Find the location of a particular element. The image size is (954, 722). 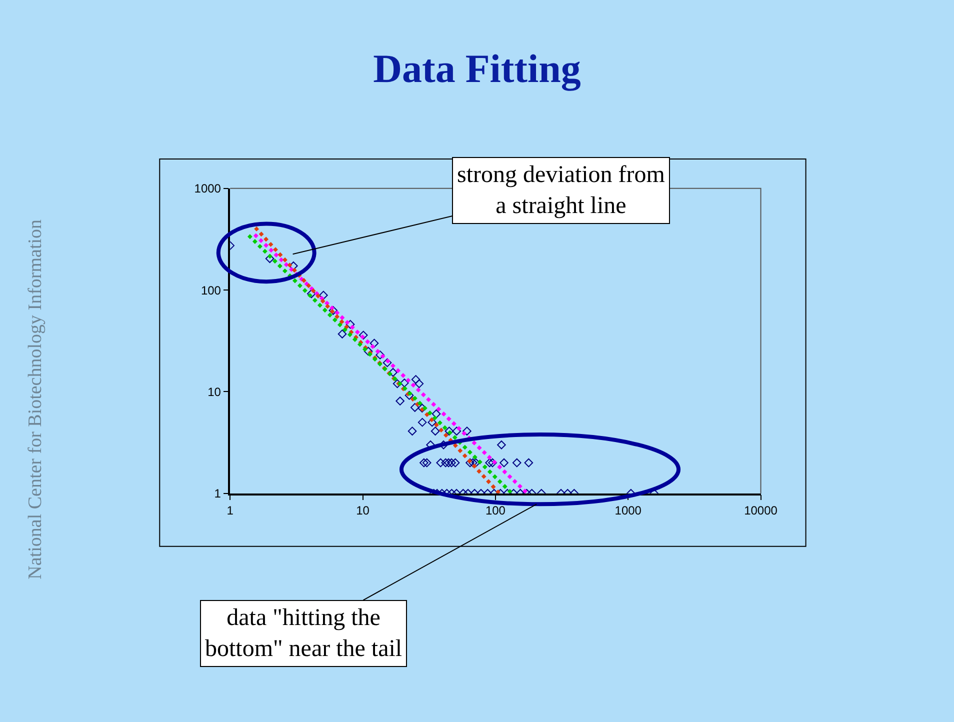

chart-title: Data Fitting is located at coordinates (477, 68).